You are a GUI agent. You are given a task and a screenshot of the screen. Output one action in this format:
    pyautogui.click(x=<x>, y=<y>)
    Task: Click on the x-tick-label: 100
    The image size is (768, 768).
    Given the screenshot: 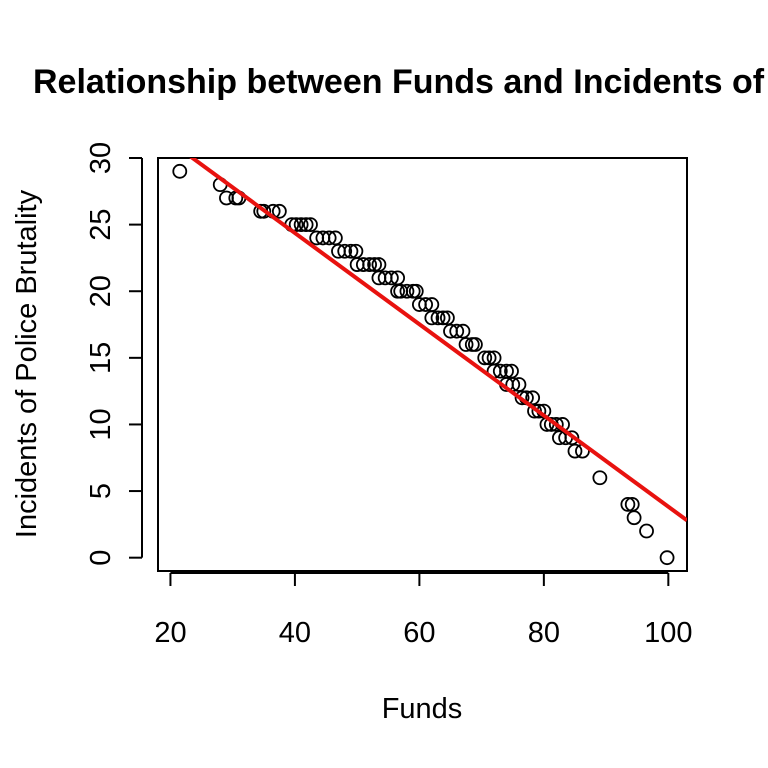 What is the action you would take?
    pyautogui.click(x=668, y=633)
    